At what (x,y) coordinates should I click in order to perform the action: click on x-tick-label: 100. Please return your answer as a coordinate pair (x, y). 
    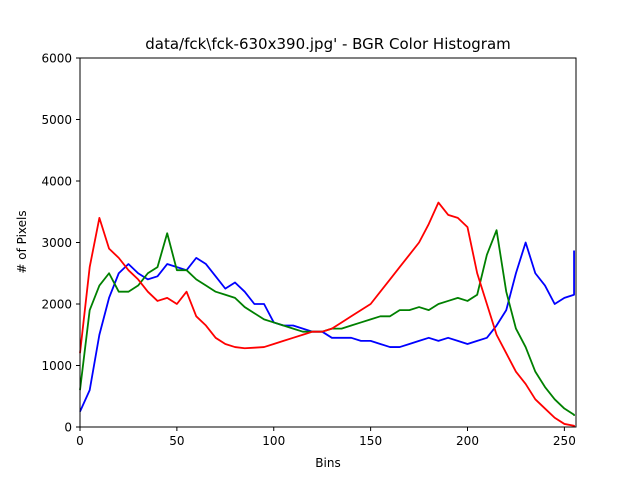
    Looking at the image, I should click on (273, 441).